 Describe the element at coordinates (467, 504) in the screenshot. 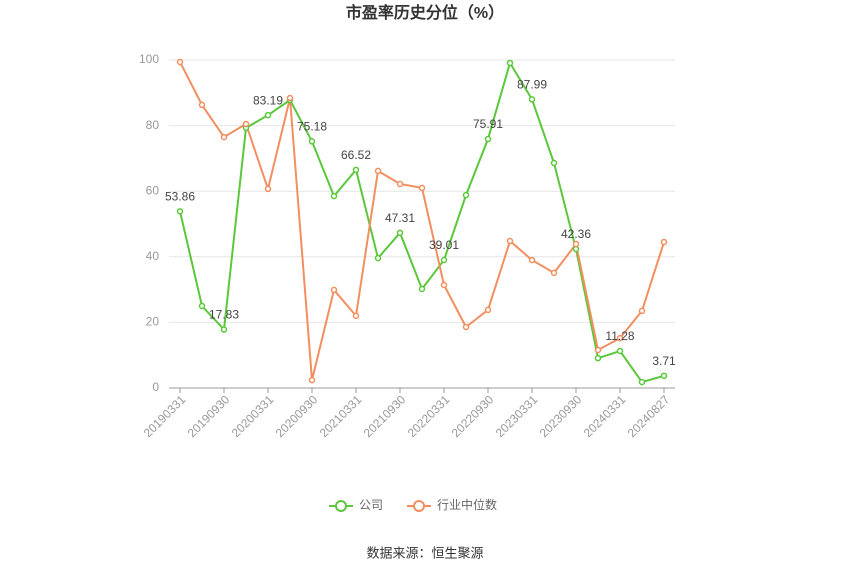

I see `legend-label: 行业中位数` at that location.